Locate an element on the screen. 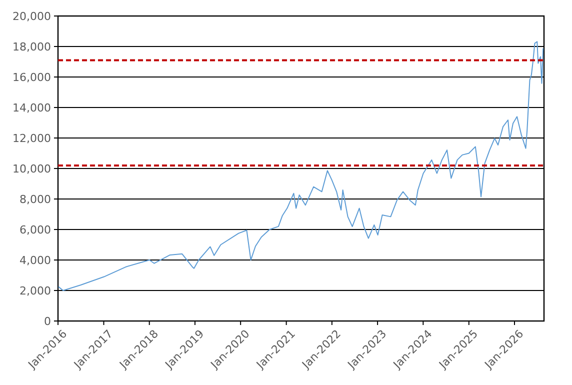 This screenshot has width=572, height=385. y-tick-label: 6,000 is located at coordinates (35, 229).